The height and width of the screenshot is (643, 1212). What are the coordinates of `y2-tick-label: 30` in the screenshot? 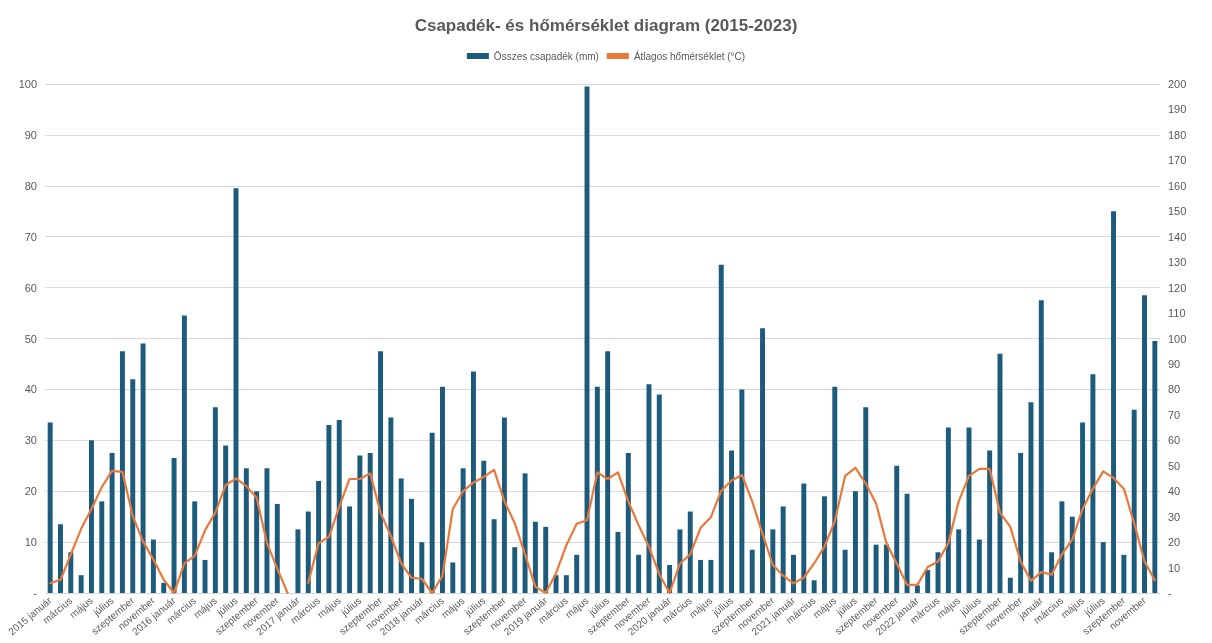 It's located at (1174, 516).